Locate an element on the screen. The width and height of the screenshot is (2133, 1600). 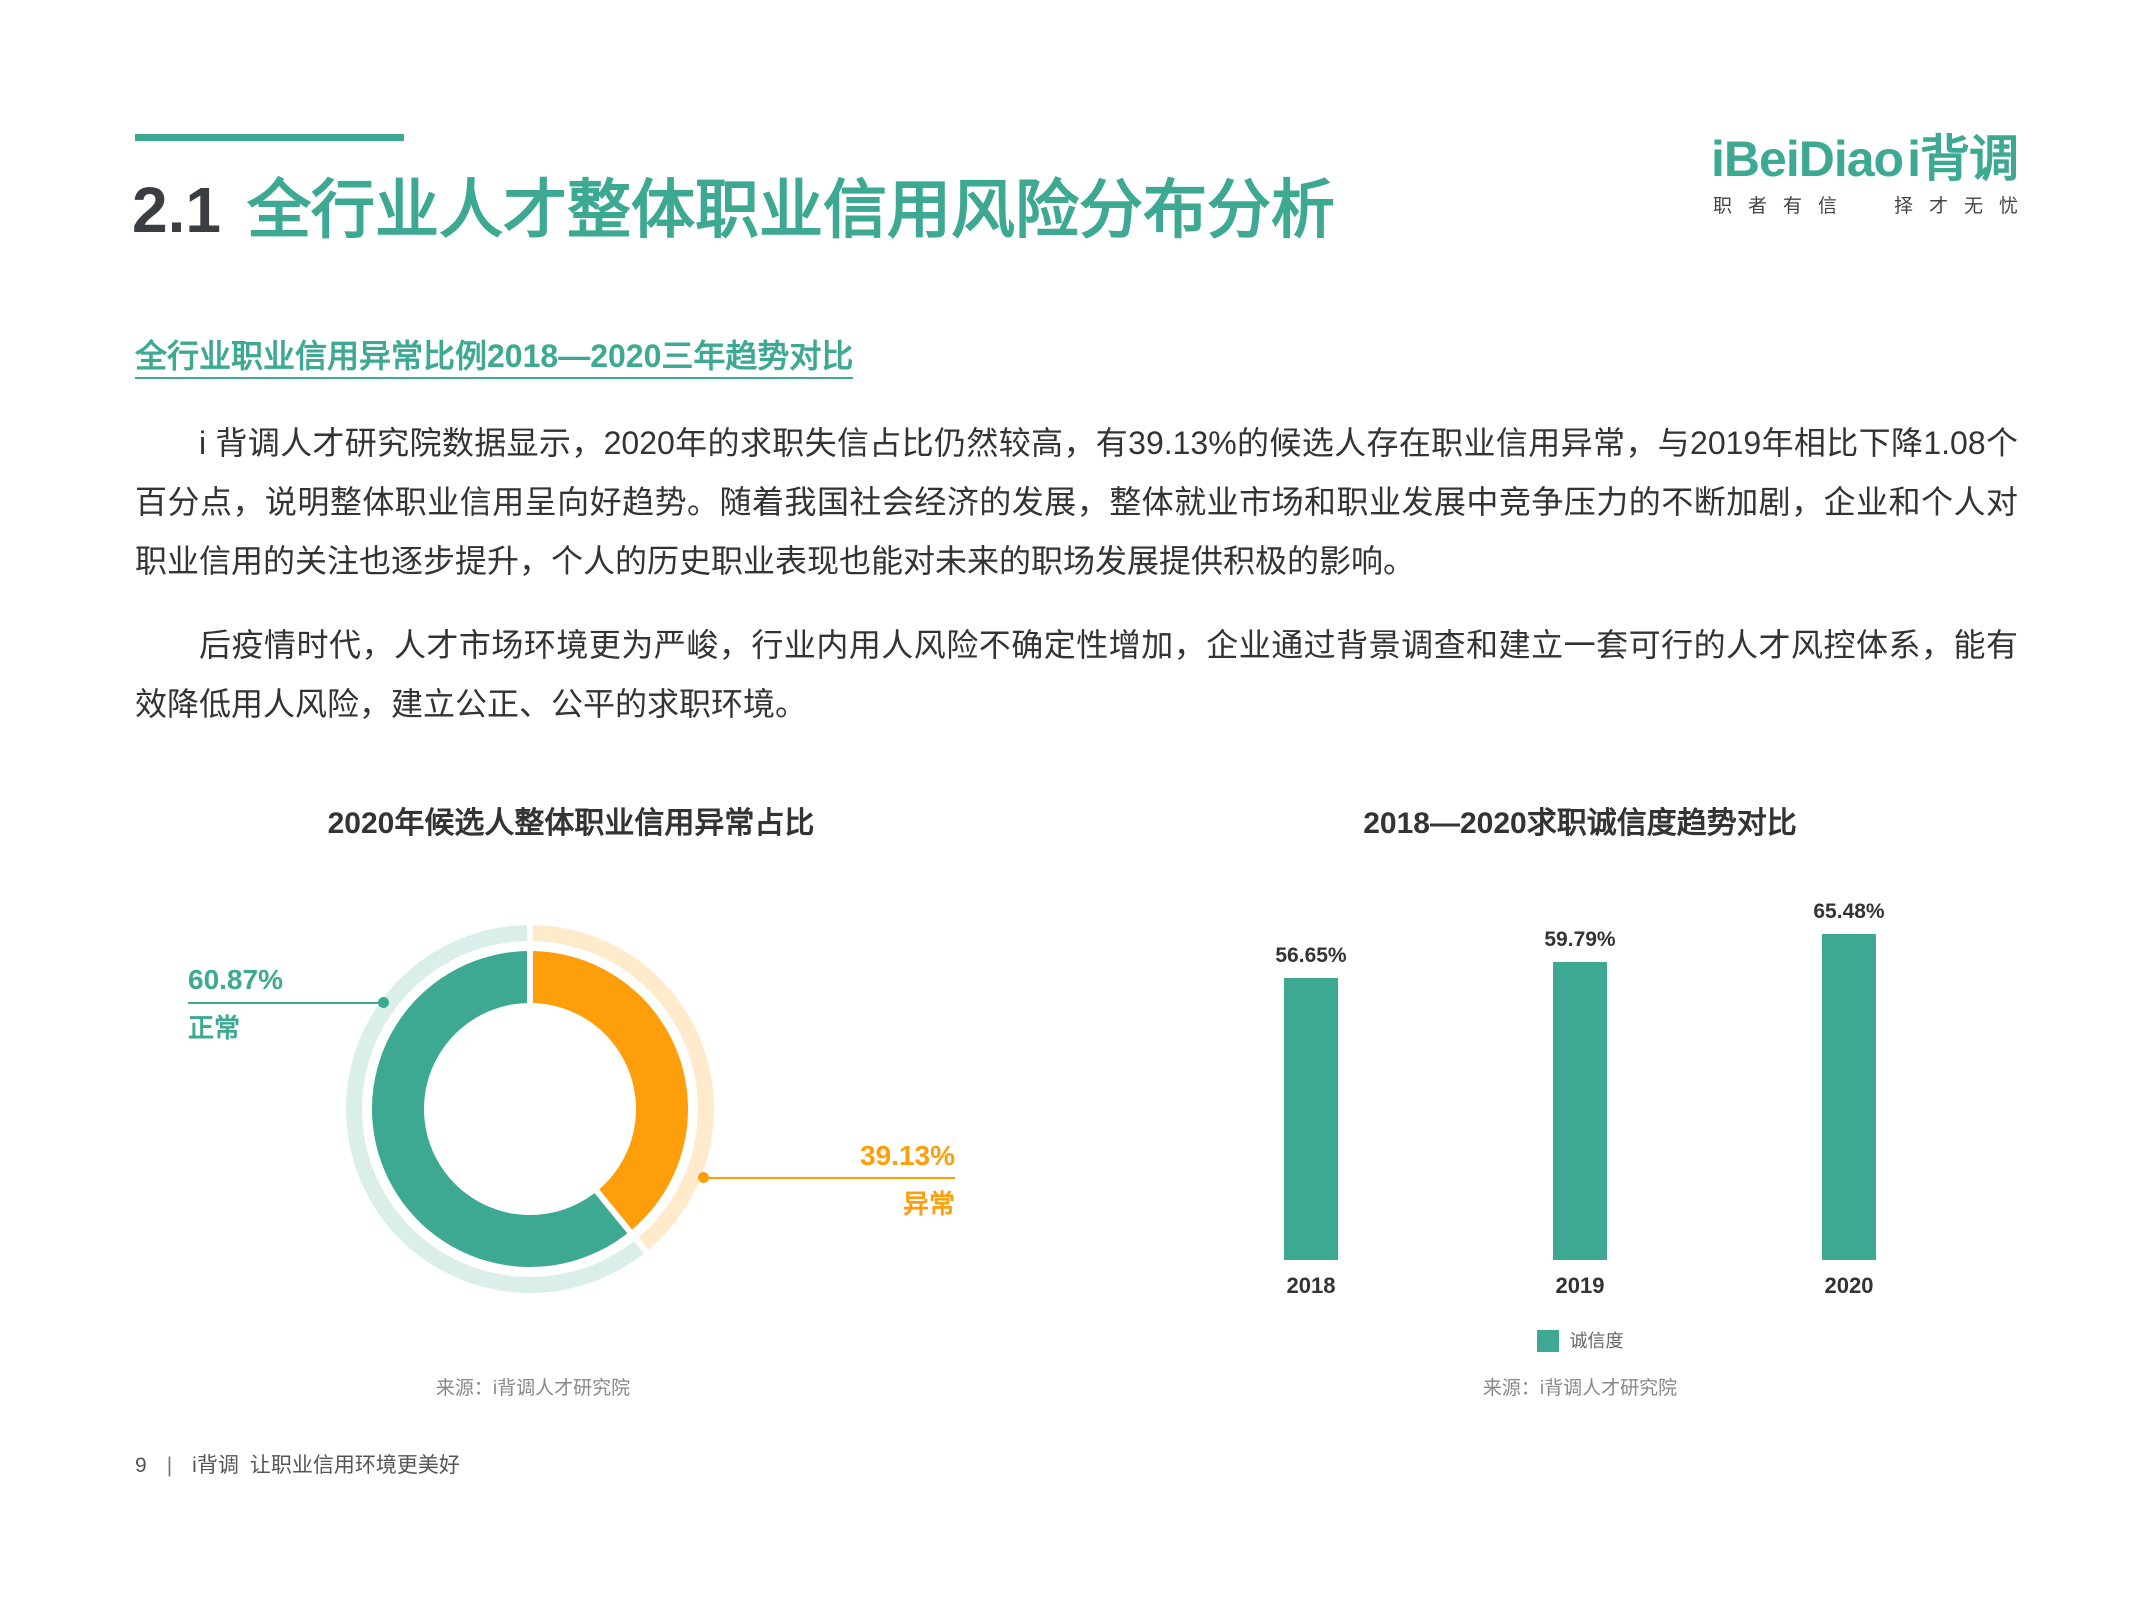
bar-chart-title: 2018—2020求职诚信度趋势对比 is located at coordinates (1580, 823).